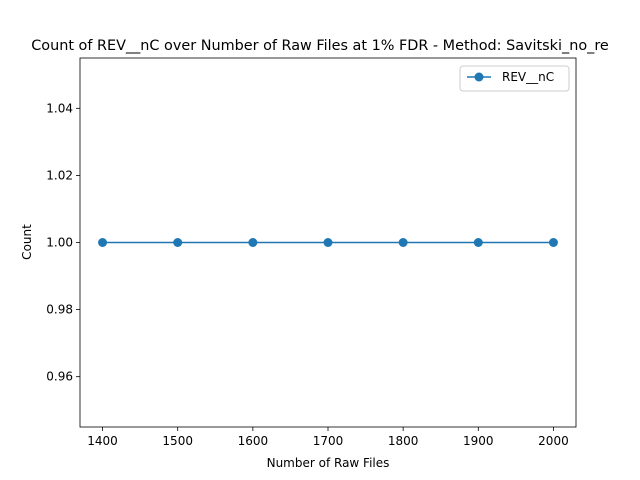 This screenshot has width=640, height=480. I want to click on y-axis-label: Count, so click(27, 242).